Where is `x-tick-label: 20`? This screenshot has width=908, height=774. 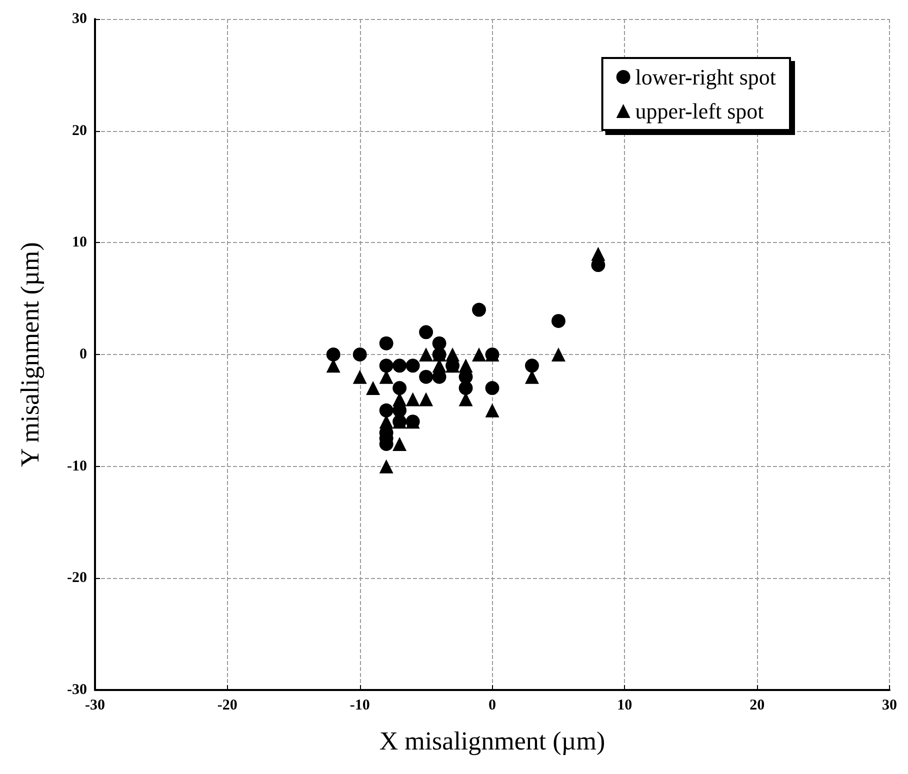 x-tick-label: 20 is located at coordinates (757, 706).